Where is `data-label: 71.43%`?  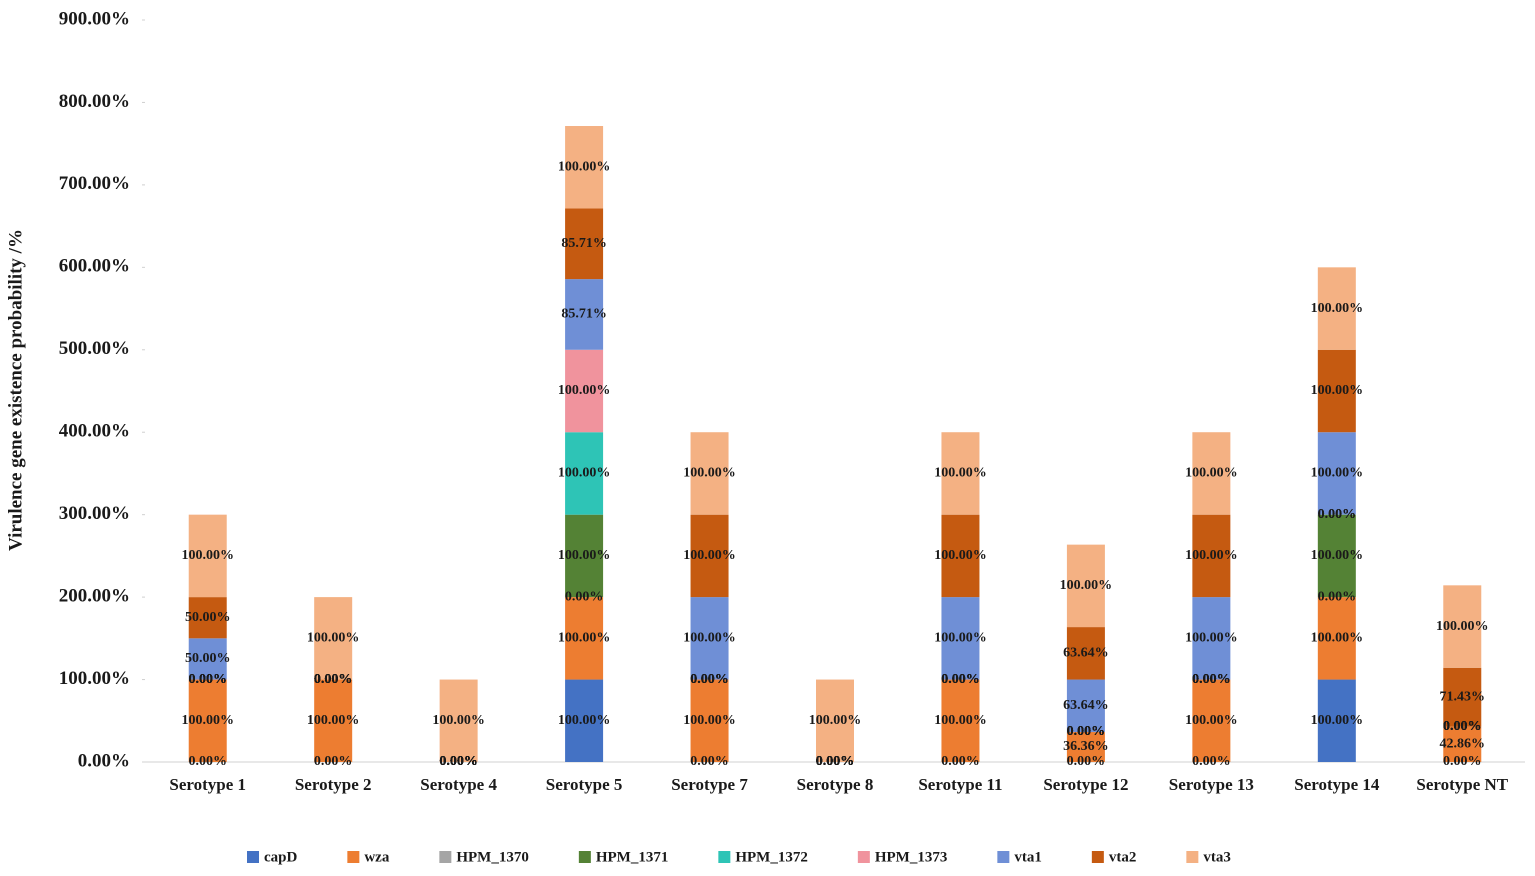
data-label: 71.43% is located at coordinates (1463, 696).